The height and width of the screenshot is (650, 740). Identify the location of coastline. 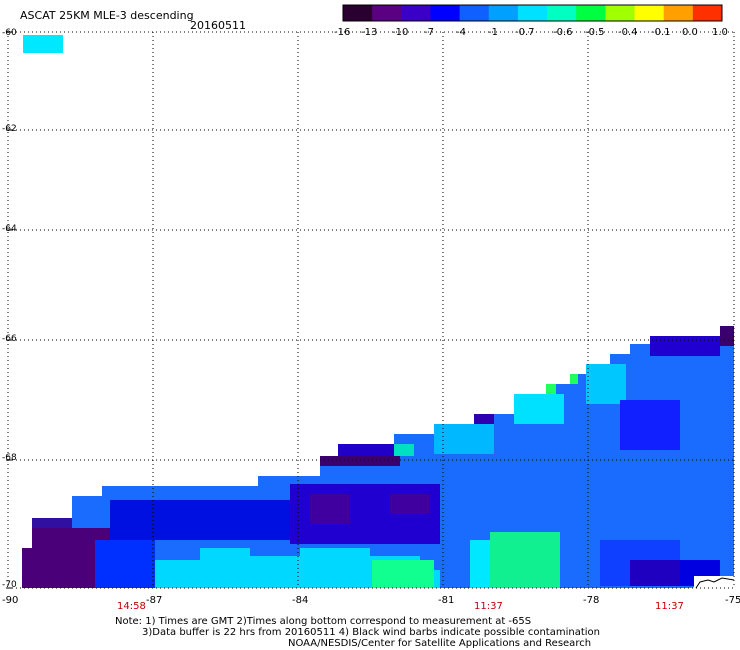
(715, 583).